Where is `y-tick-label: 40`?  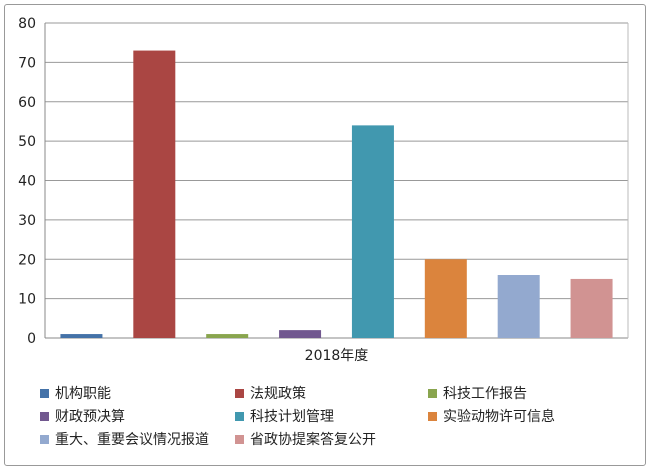
y-tick-label: 40 is located at coordinates (27, 182).